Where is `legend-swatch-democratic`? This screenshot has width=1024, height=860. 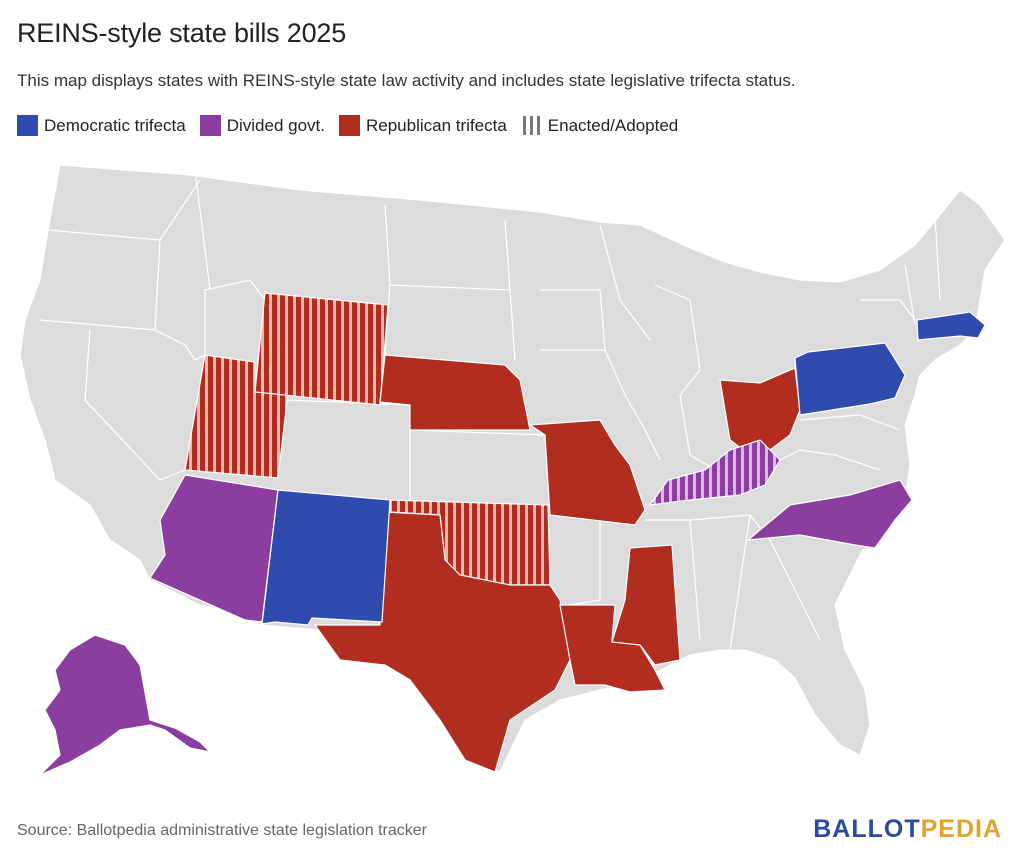
legend-swatch-democratic is located at coordinates (27, 125).